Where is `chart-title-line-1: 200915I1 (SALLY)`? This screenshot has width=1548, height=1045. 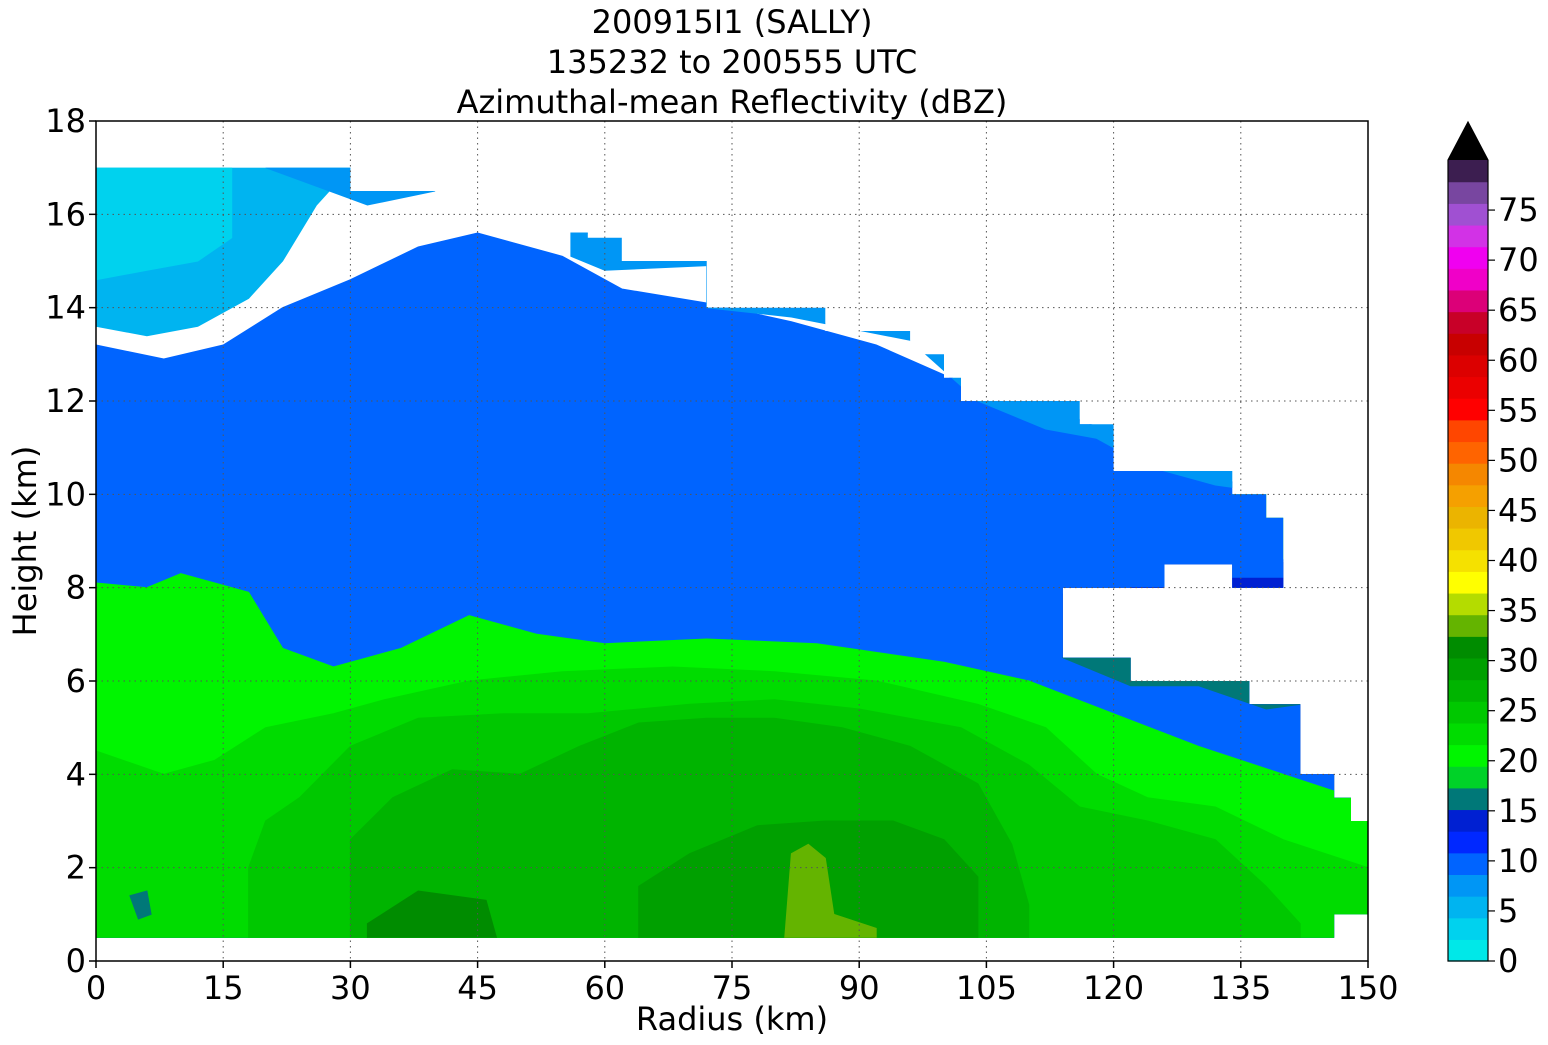 chart-title-line-1: 200915I1 (SALLY) is located at coordinates (732, 22).